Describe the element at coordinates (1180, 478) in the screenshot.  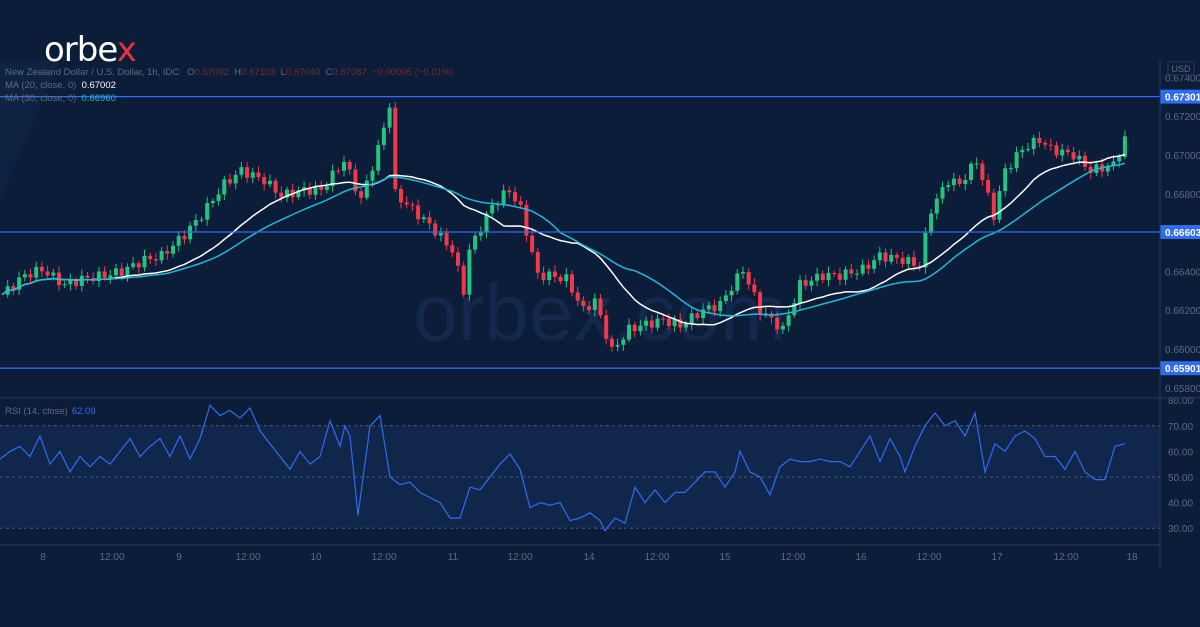
I see `rsi-tick-label: 50.00` at that location.